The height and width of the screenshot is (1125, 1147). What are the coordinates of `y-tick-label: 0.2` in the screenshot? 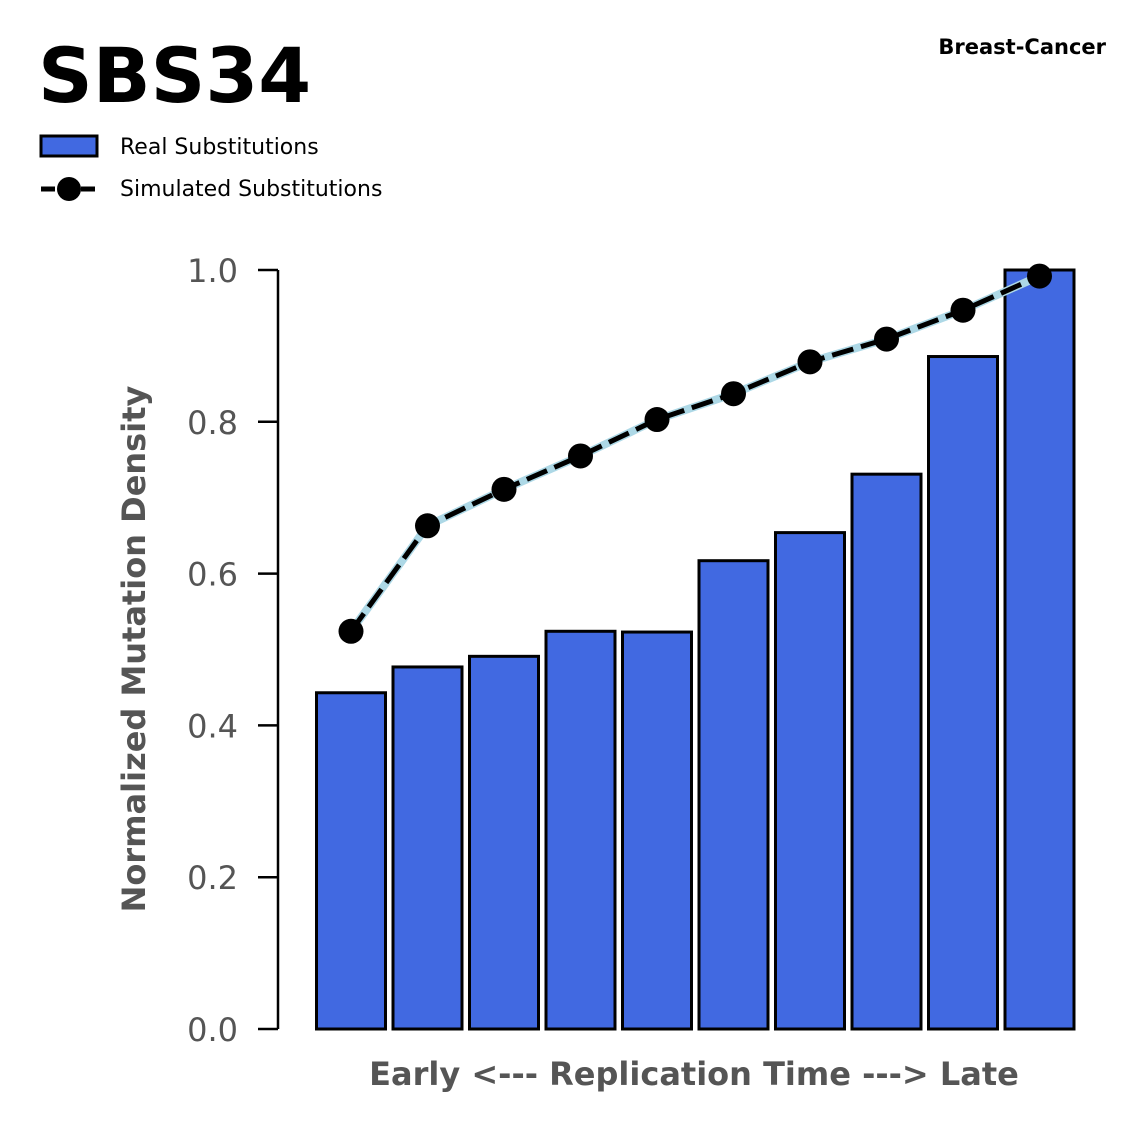 It's located at (212, 878).